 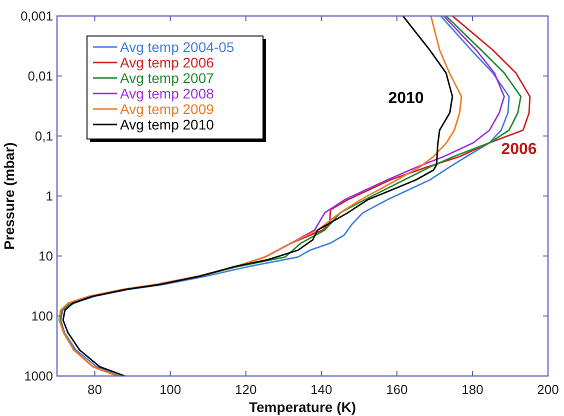 What do you see at coordinates (167, 124) in the screenshot?
I see `legend-label: Avg temp 2010` at bounding box center [167, 124].